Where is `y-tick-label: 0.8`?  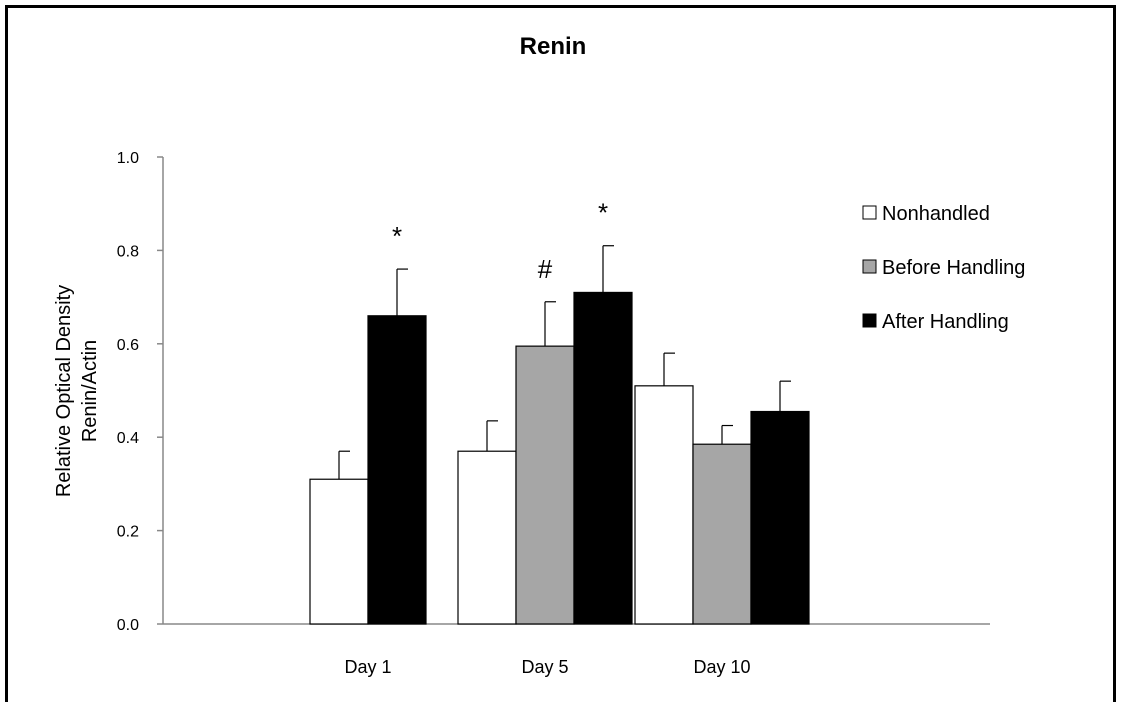 y-tick-label: 0.8 is located at coordinates (128, 251).